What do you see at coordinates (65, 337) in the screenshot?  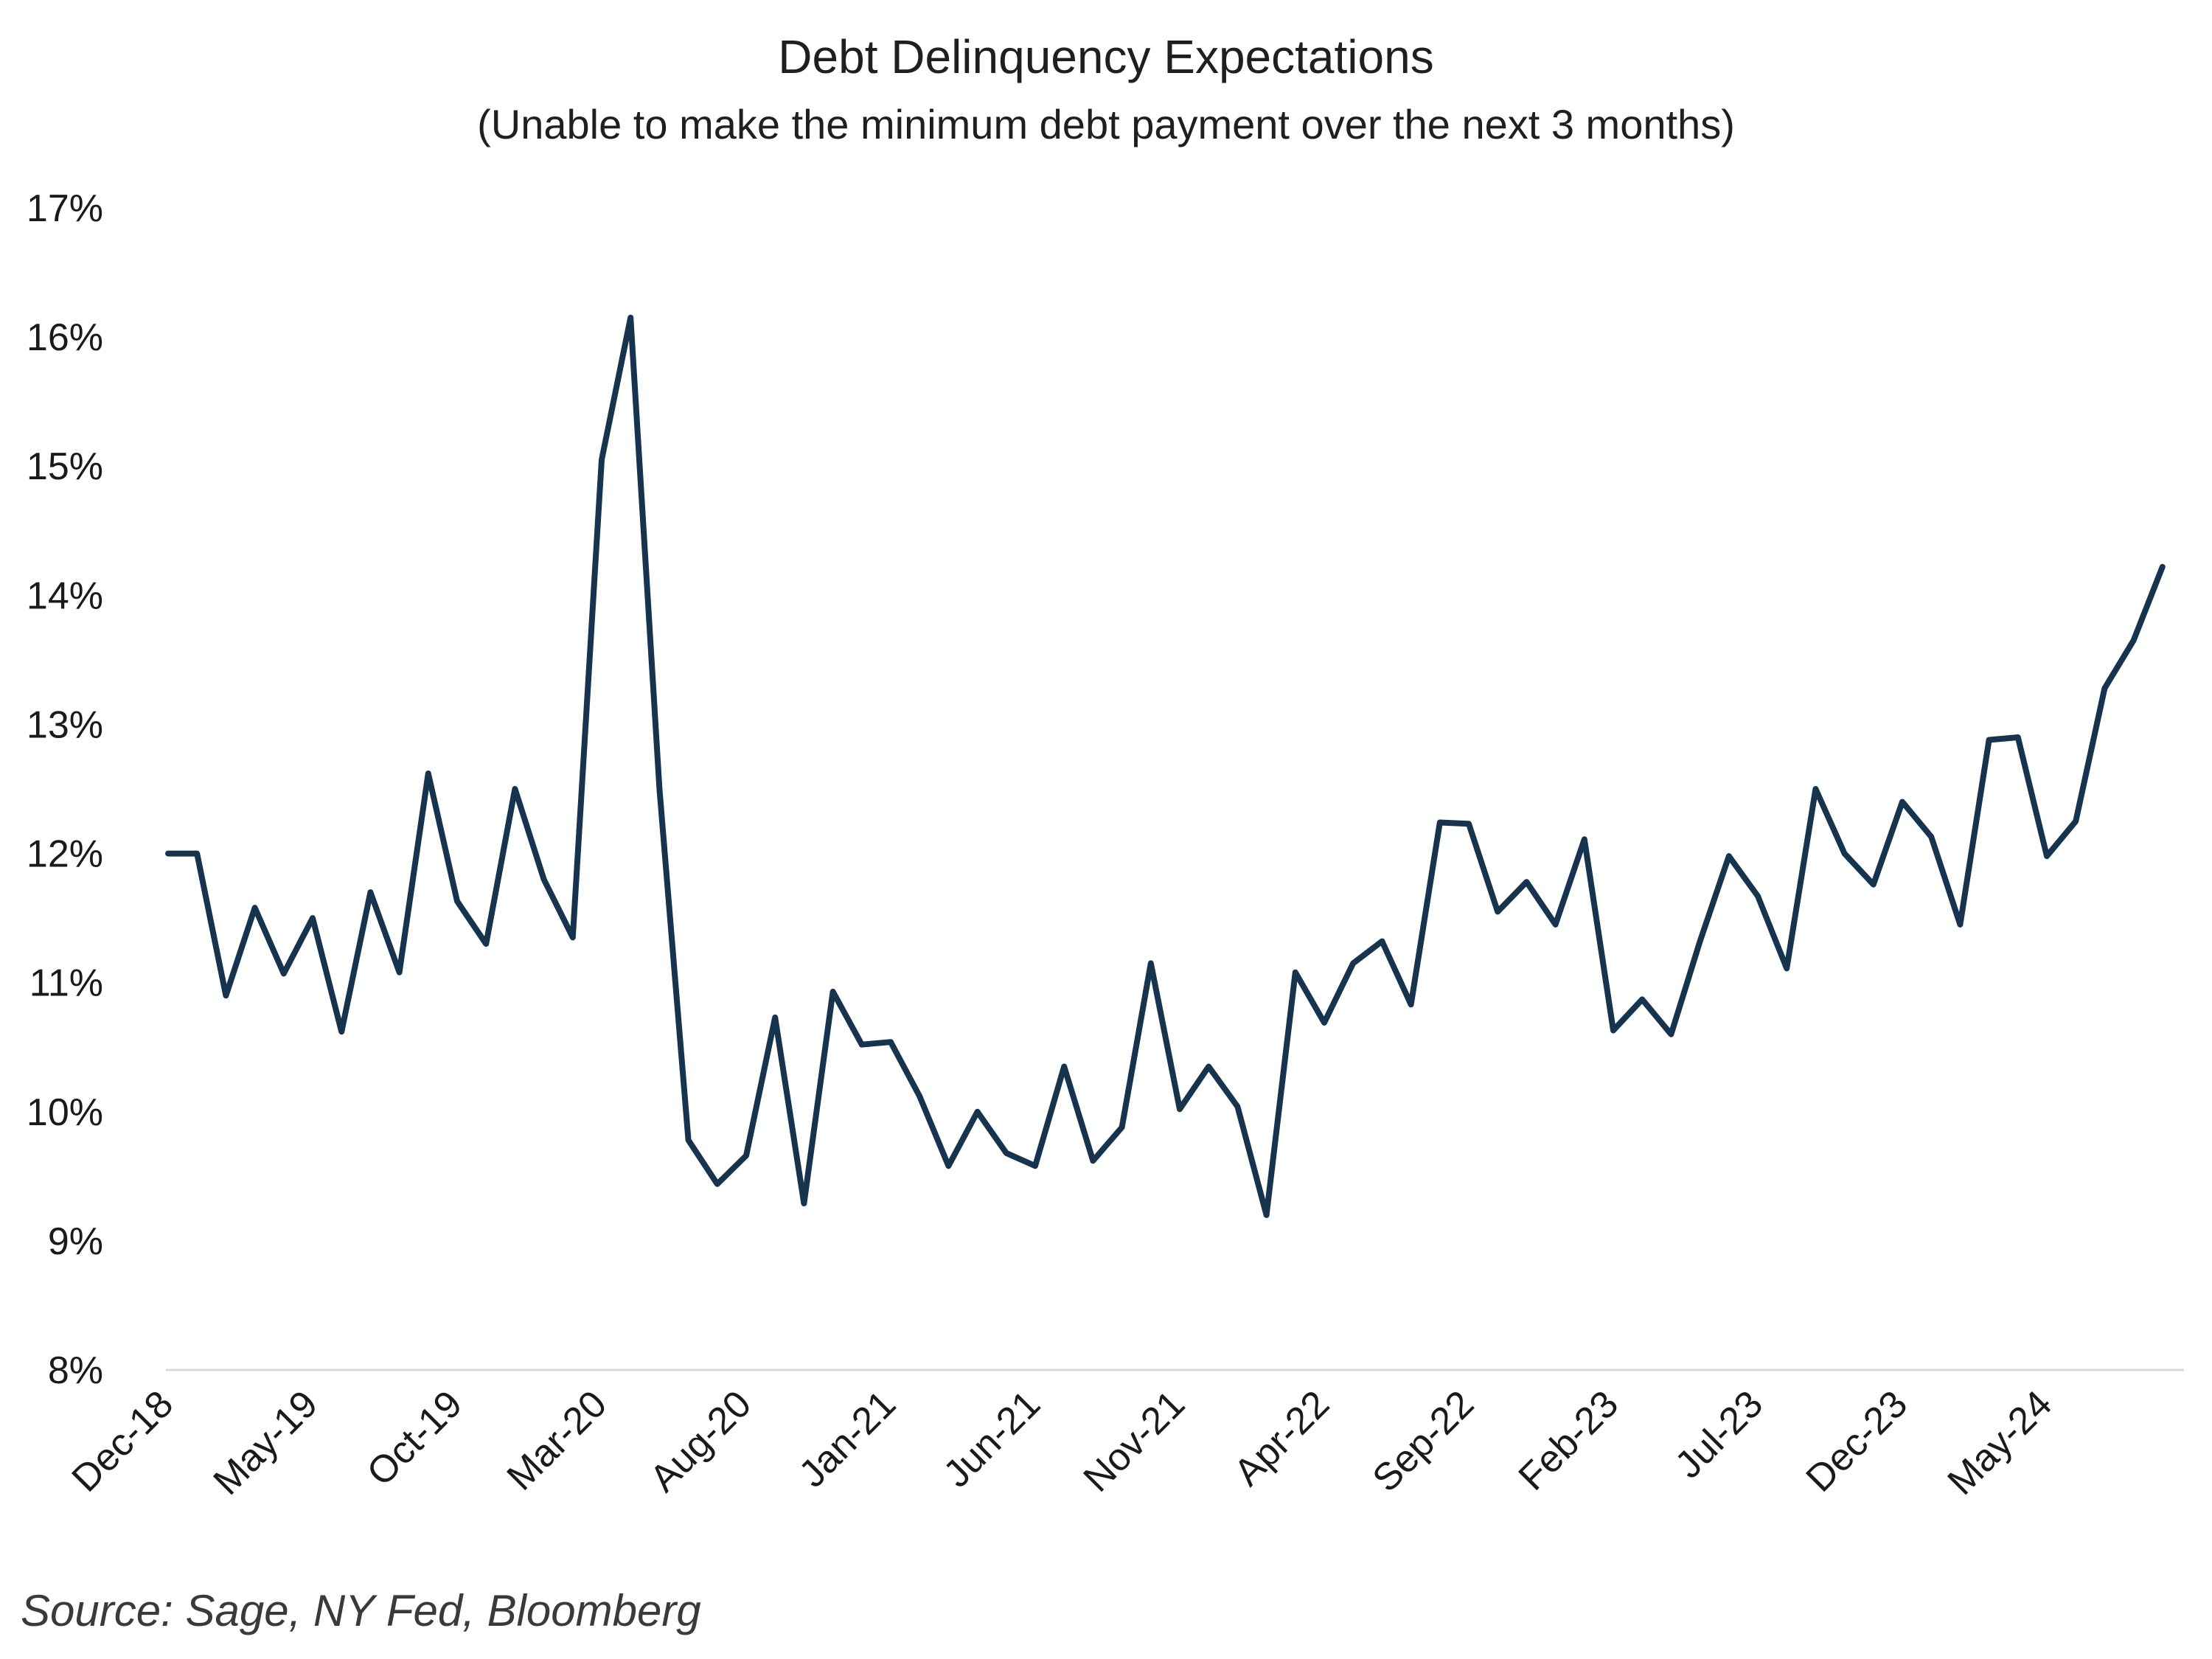 I see `y-tick-label: 16%` at bounding box center [65, 337].